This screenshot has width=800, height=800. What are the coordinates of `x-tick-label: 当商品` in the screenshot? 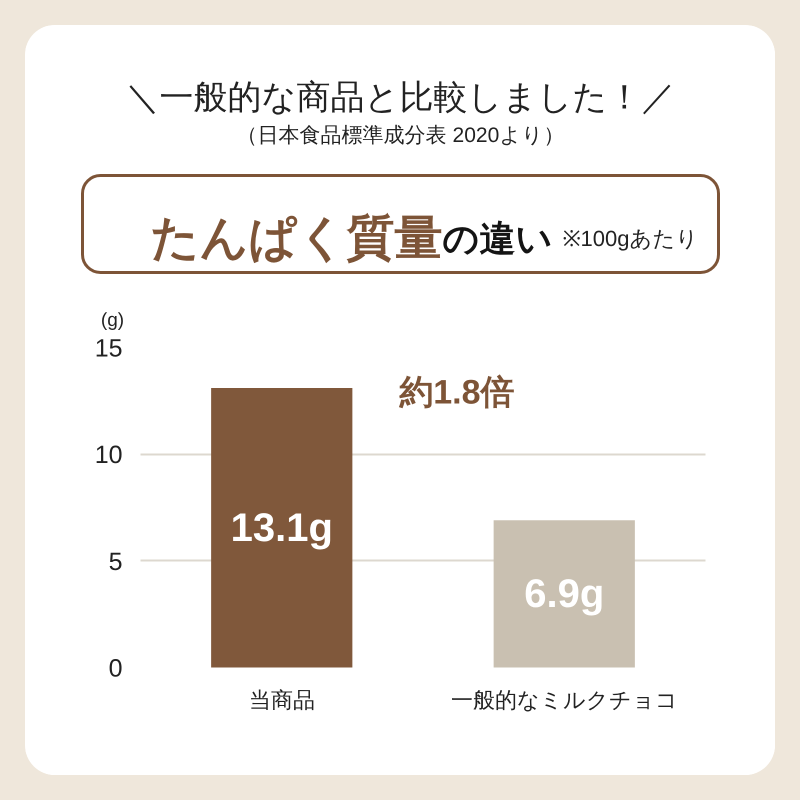 It's located at (281, 700).